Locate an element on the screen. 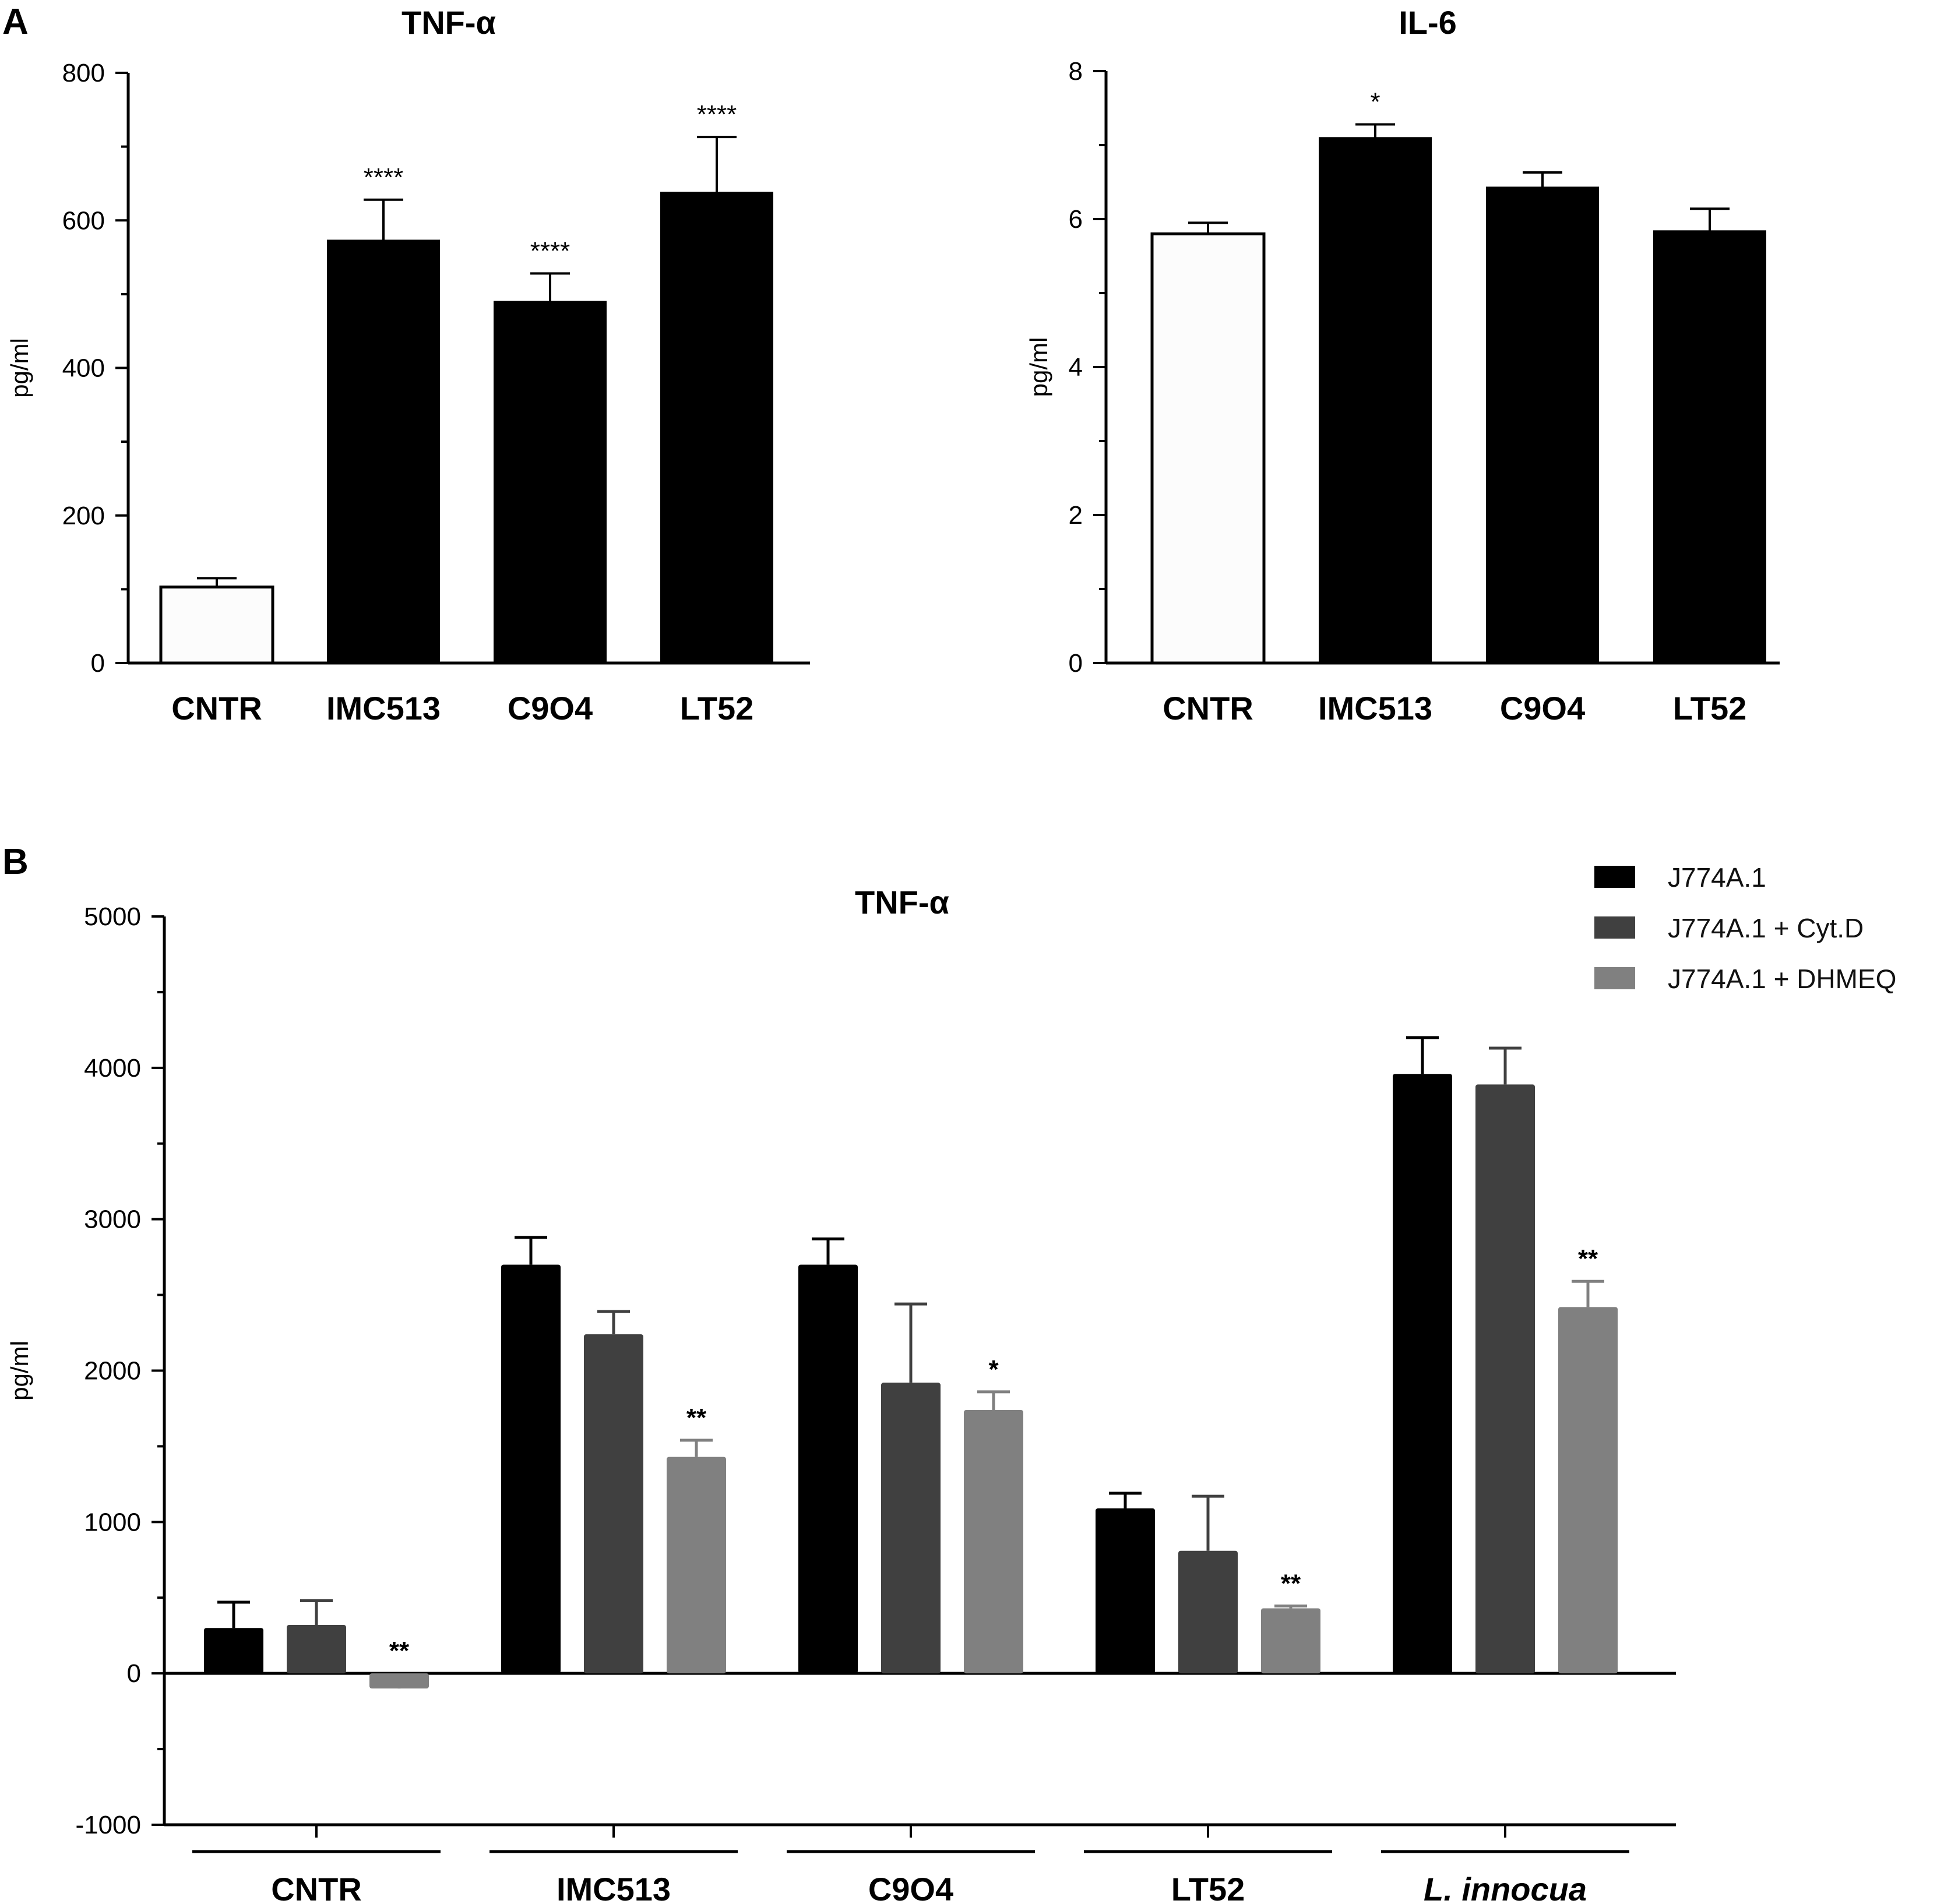 This screenshot has height=1904, width=1937. y-tick-label: 2 is located at coordinates (1076, 515).